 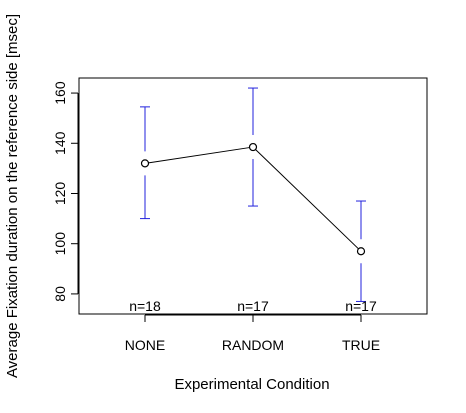 I want to click on sample-size-labels: n=18 n=17 n=17, so click(x=253, y=306).